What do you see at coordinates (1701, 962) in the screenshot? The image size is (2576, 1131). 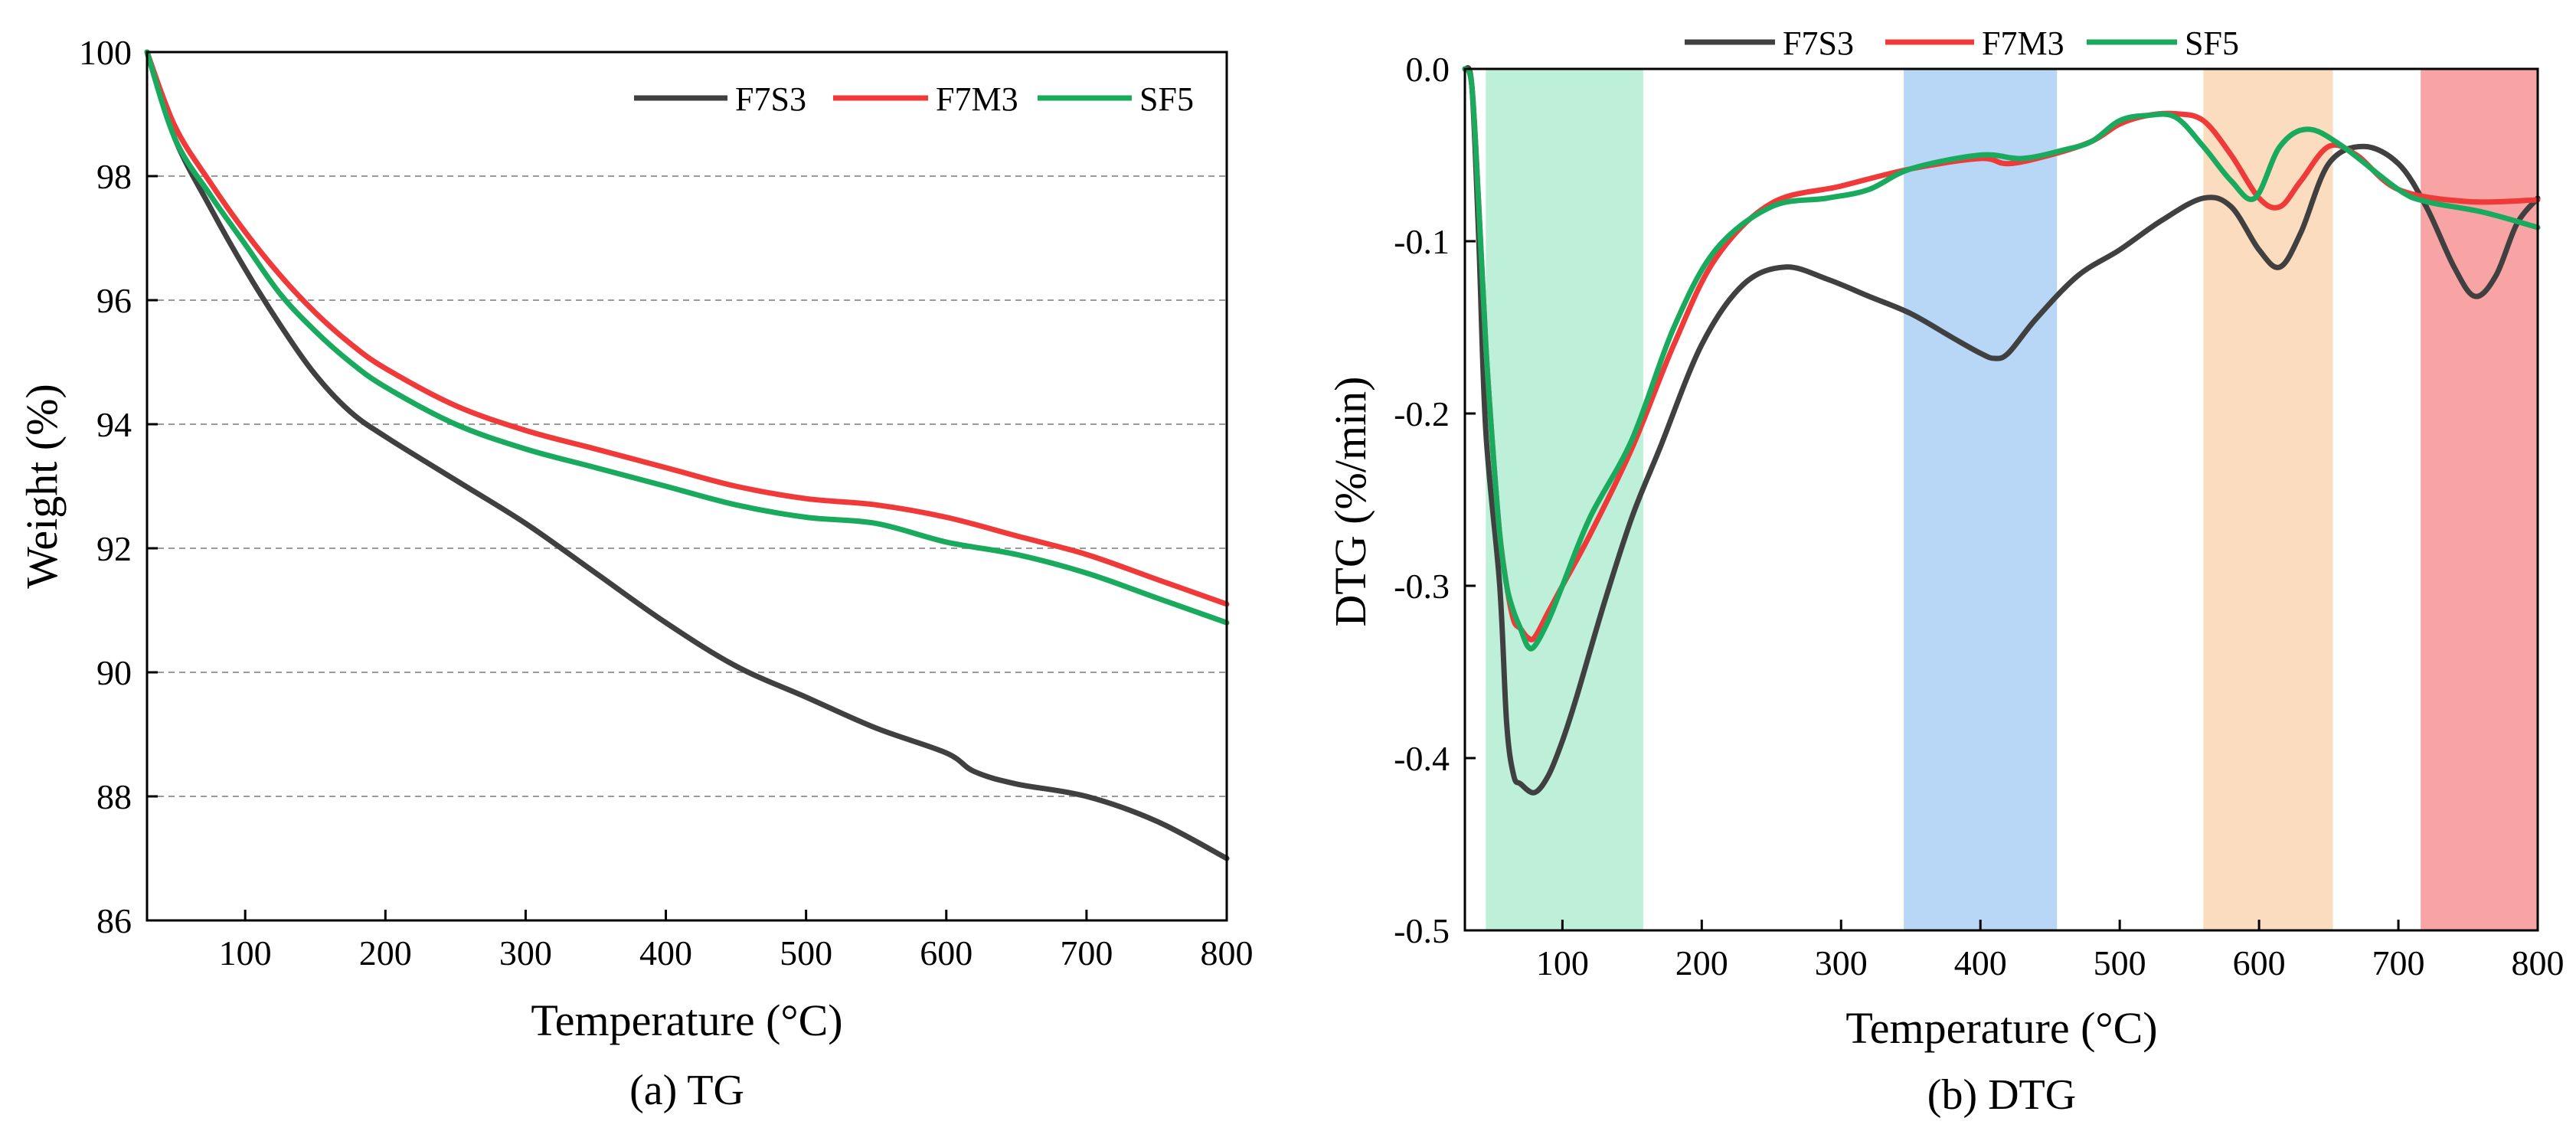 I see `dtg-x-tick-label: 200` at bounding box center [1701, 962].